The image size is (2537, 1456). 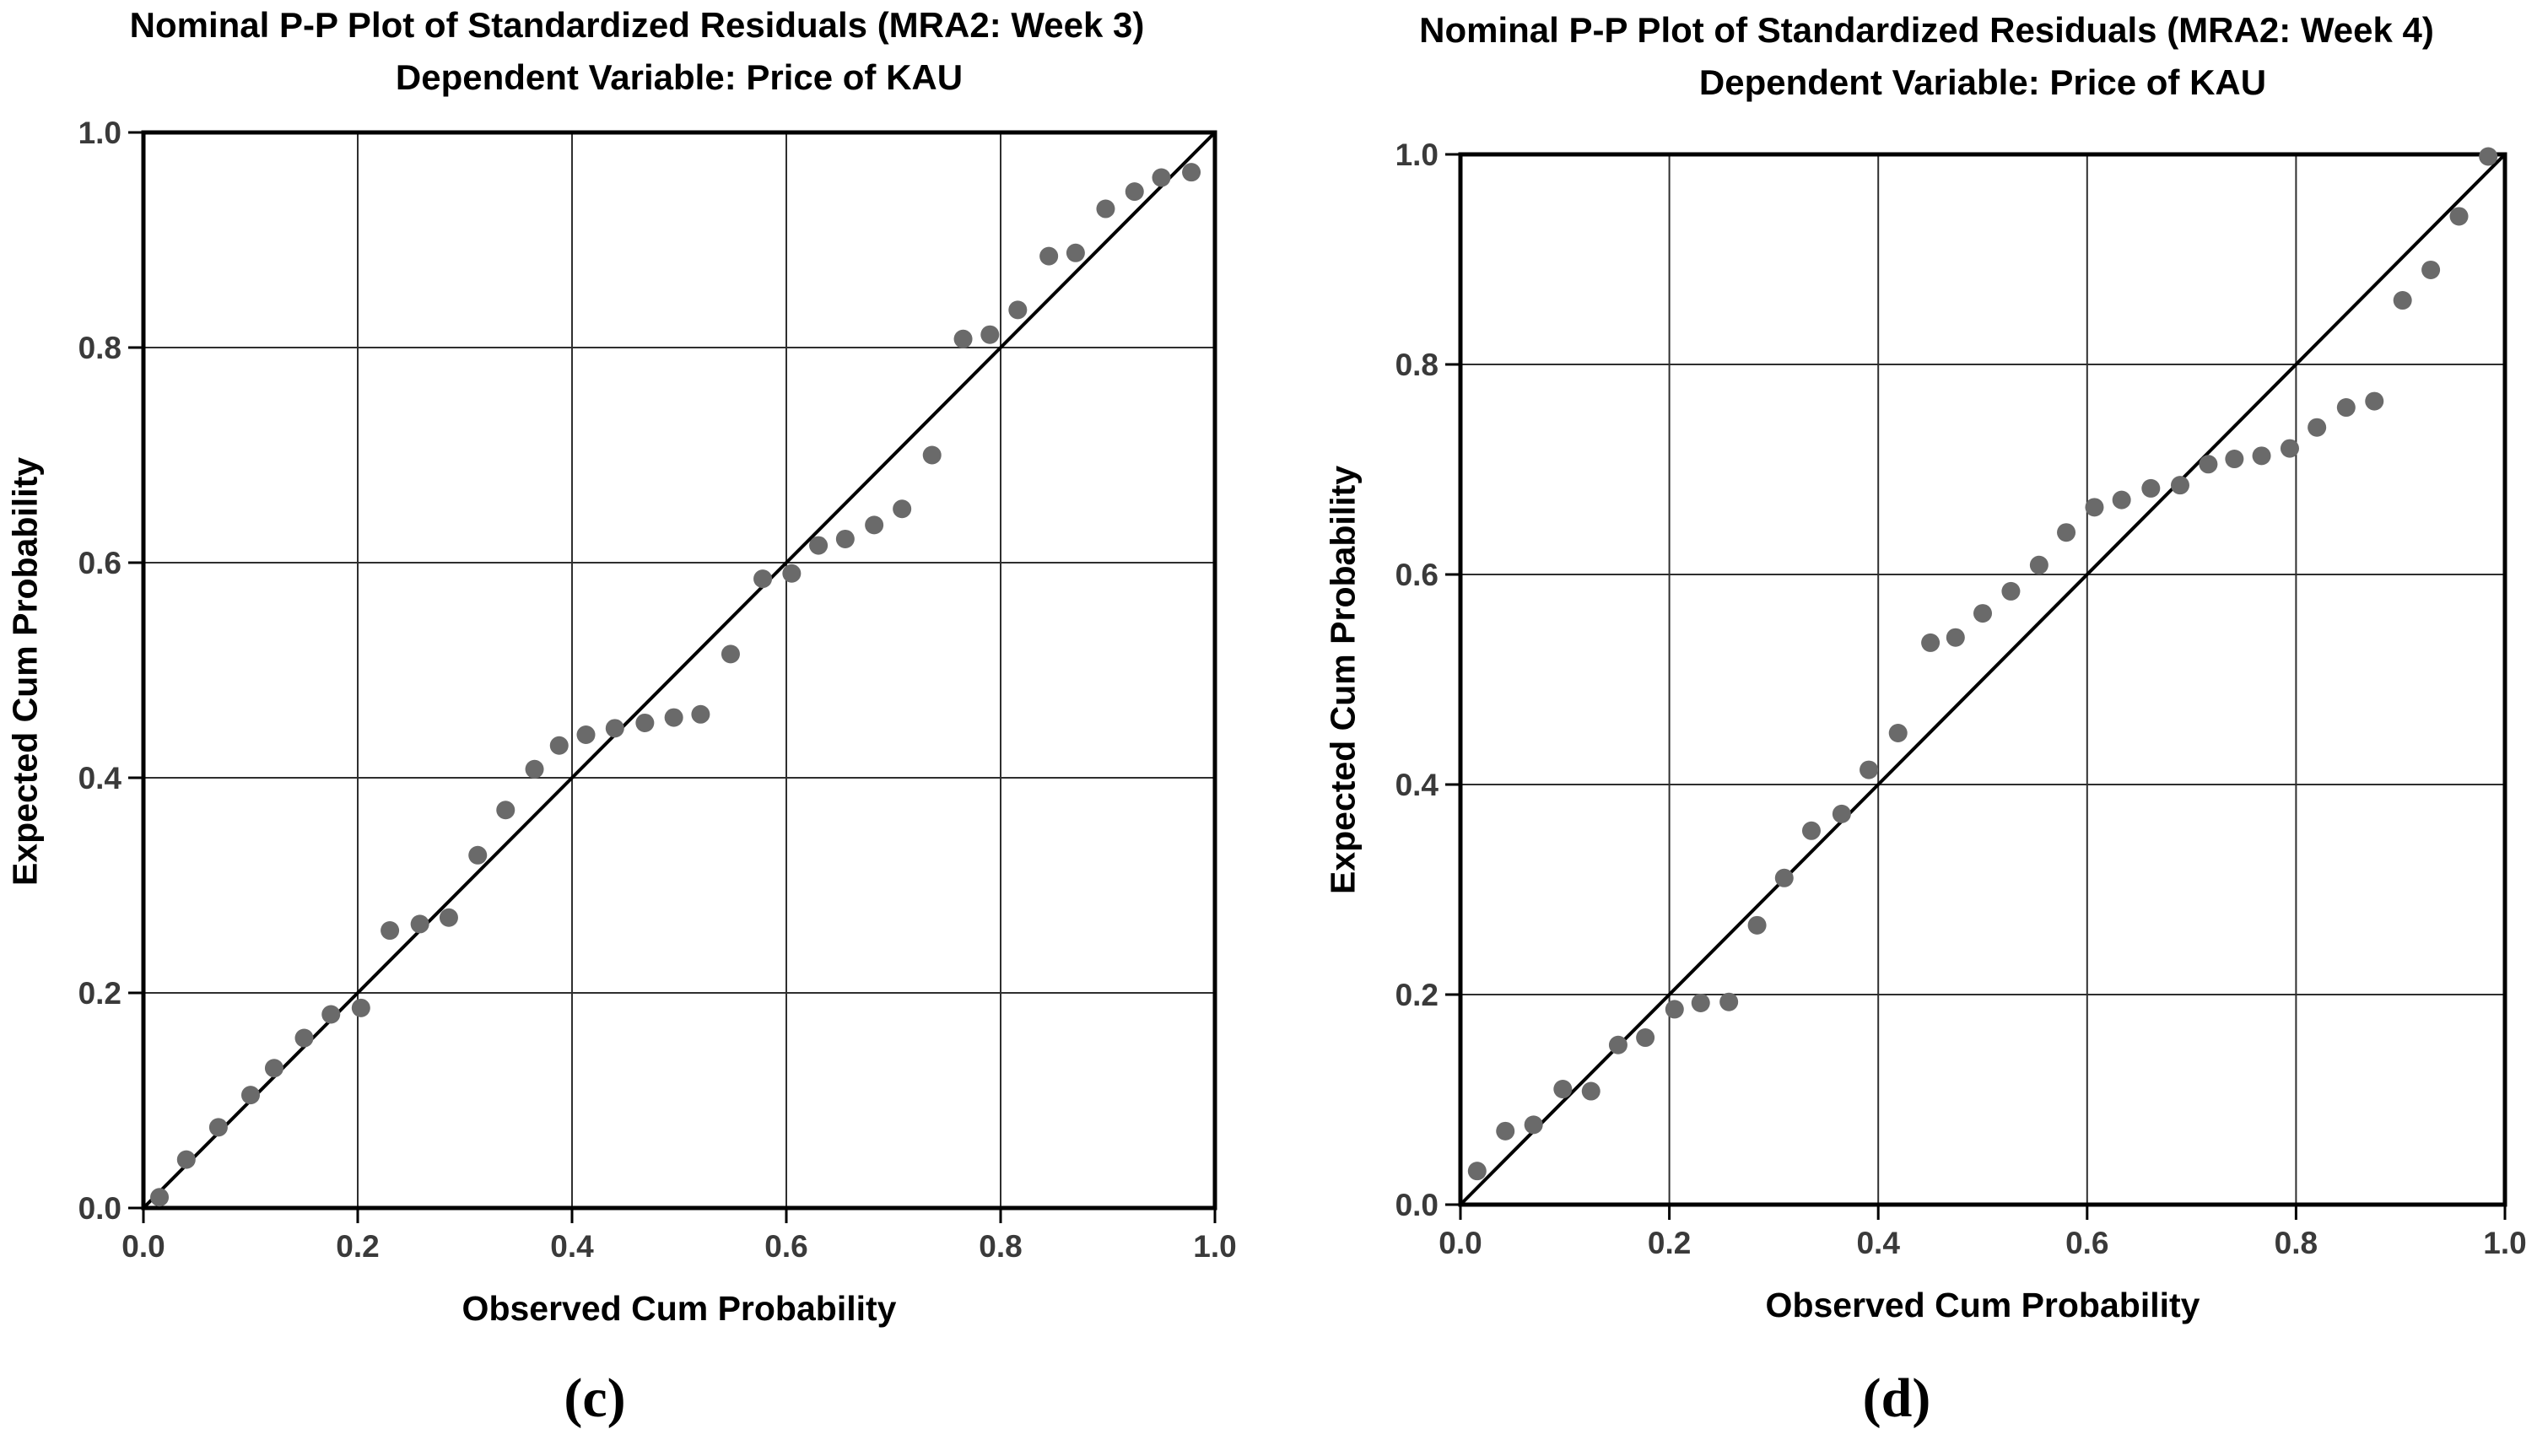 I want to click on subfigure-caption-c: (c), so click(x=595, y=1398).